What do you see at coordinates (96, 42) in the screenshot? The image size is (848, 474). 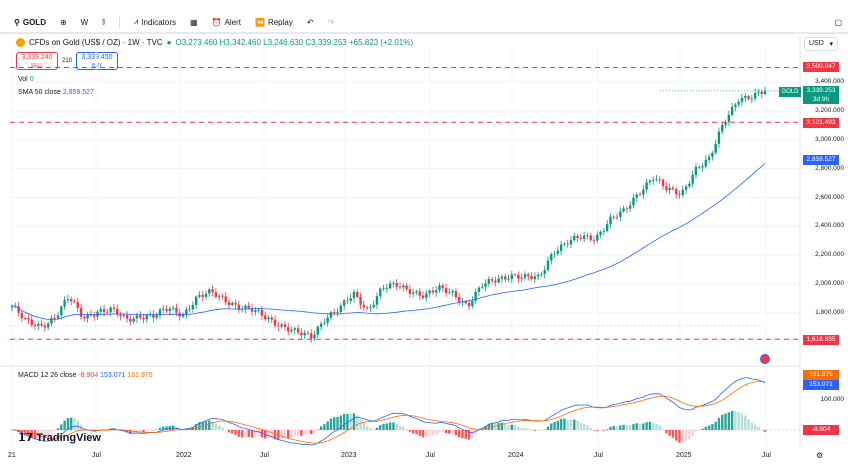 I see `symbol-title: CFDs on Gold (US$ / OZ) · 1W · TVC` at bounding box center [96, 42].